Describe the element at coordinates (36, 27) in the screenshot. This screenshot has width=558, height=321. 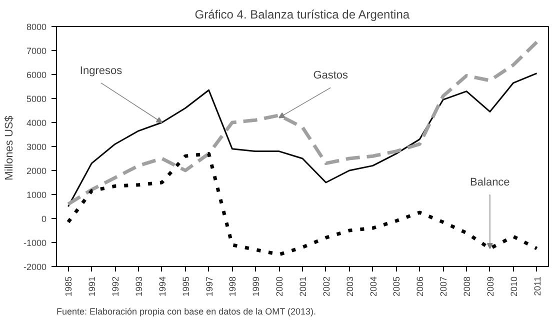
I see `y-tick-label: 8000` at that location.